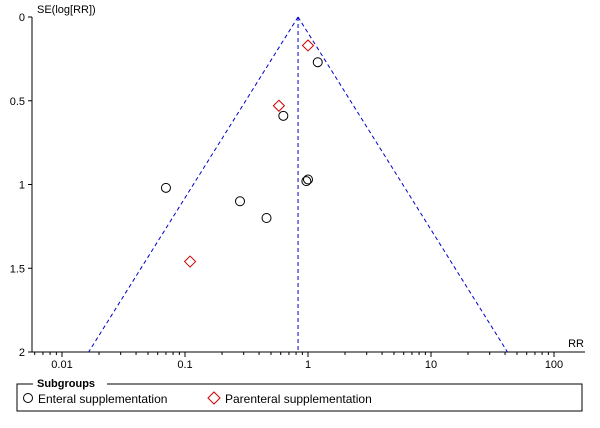  Describe the element at coordinates (28, 398) in the screenshot. I see `legend-circle-icon` at that location.